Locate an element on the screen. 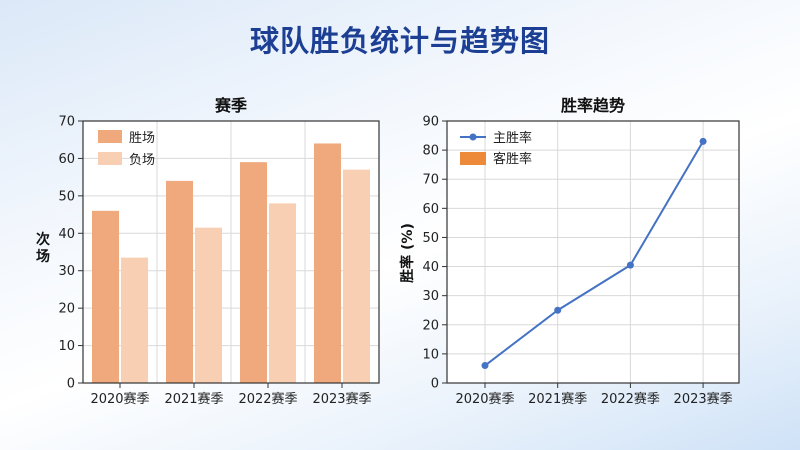 The image size is (800, 450). line-legend-label: 主胜率 is located at coordinates (512, 138).